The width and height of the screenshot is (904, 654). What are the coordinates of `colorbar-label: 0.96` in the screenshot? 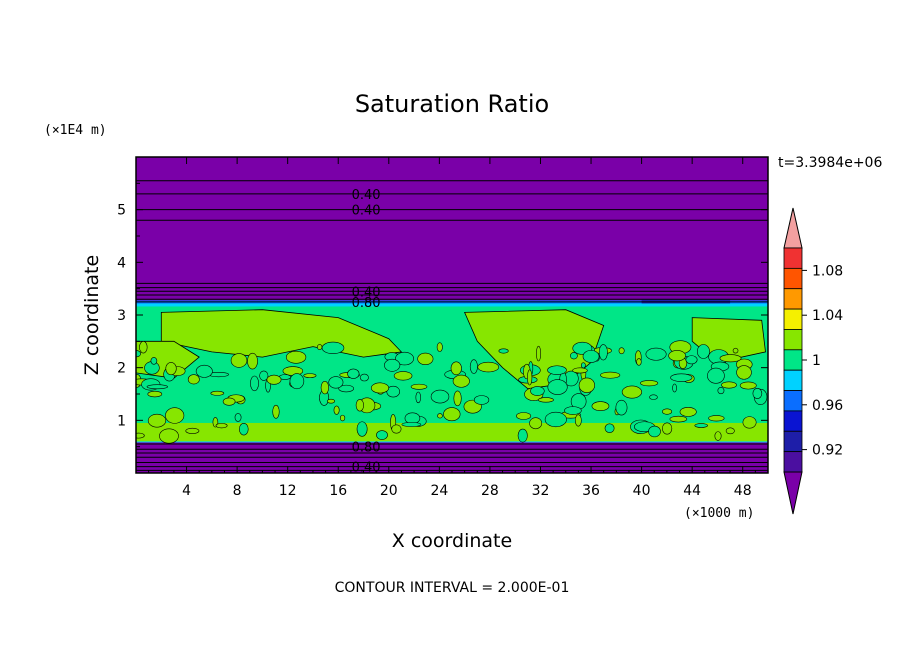 It's located at (827, 406).